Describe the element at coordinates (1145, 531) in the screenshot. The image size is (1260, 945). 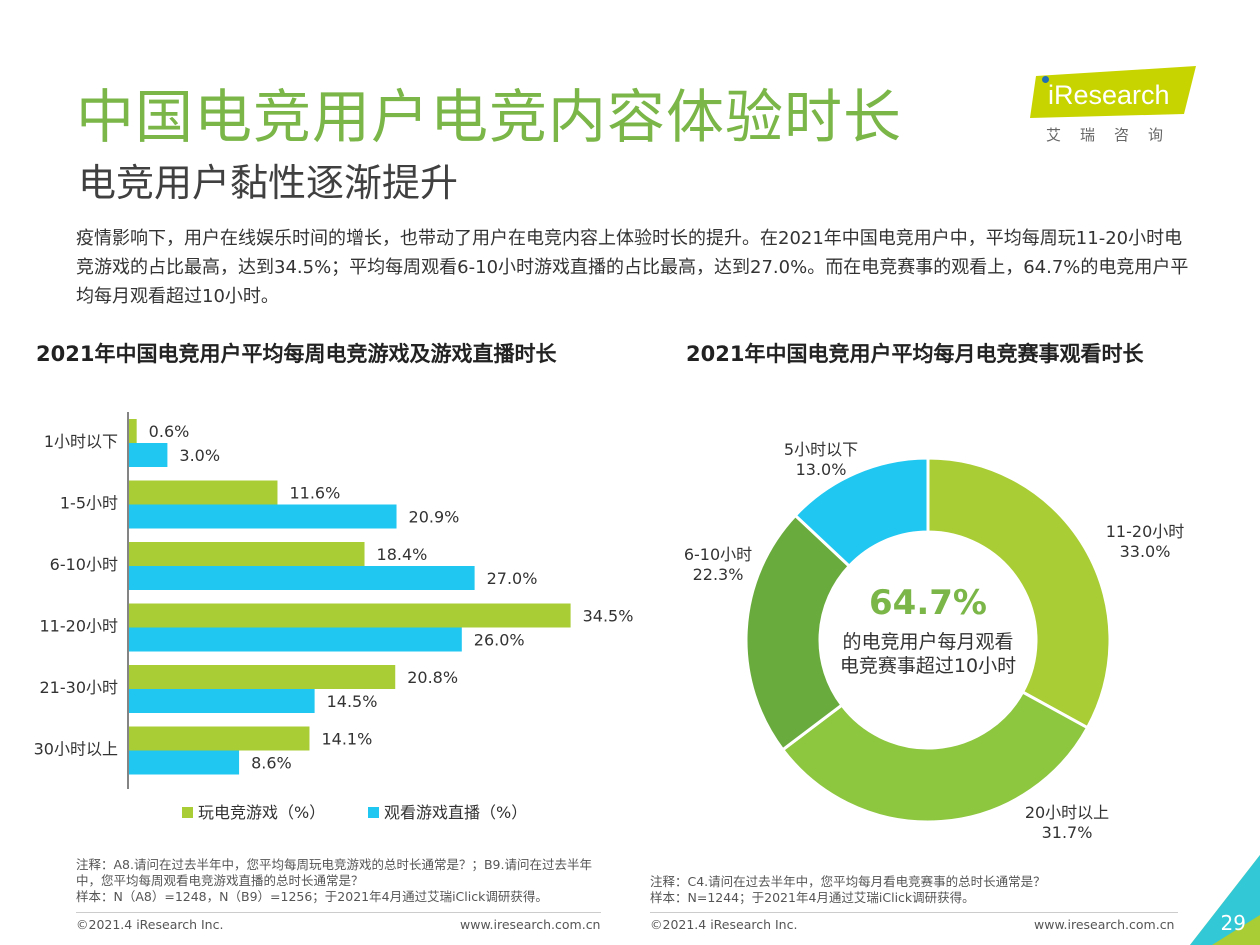
I see `slice-name-label: 11-20小时` at that location.